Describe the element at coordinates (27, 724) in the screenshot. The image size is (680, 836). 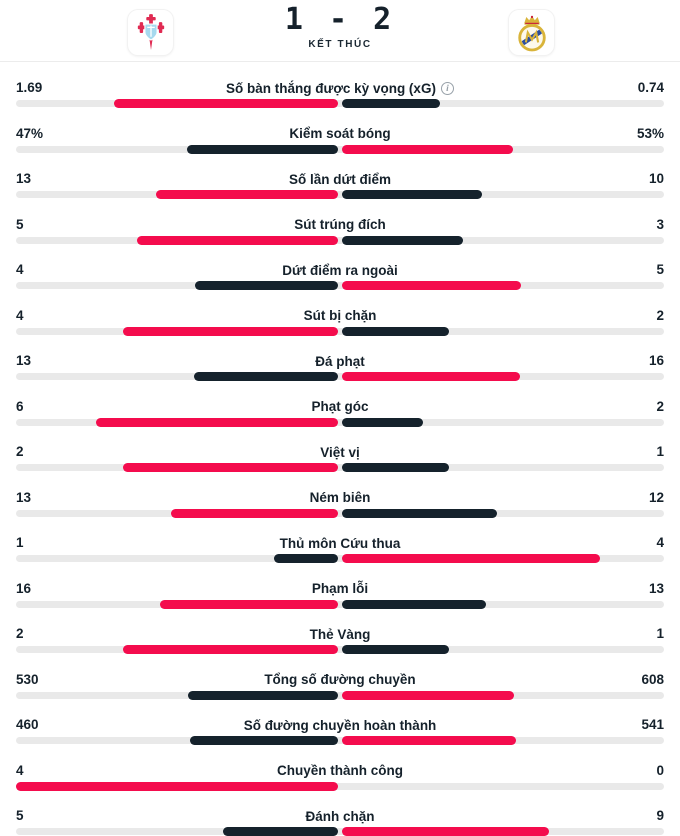
I see `home-value: 460` at that location.